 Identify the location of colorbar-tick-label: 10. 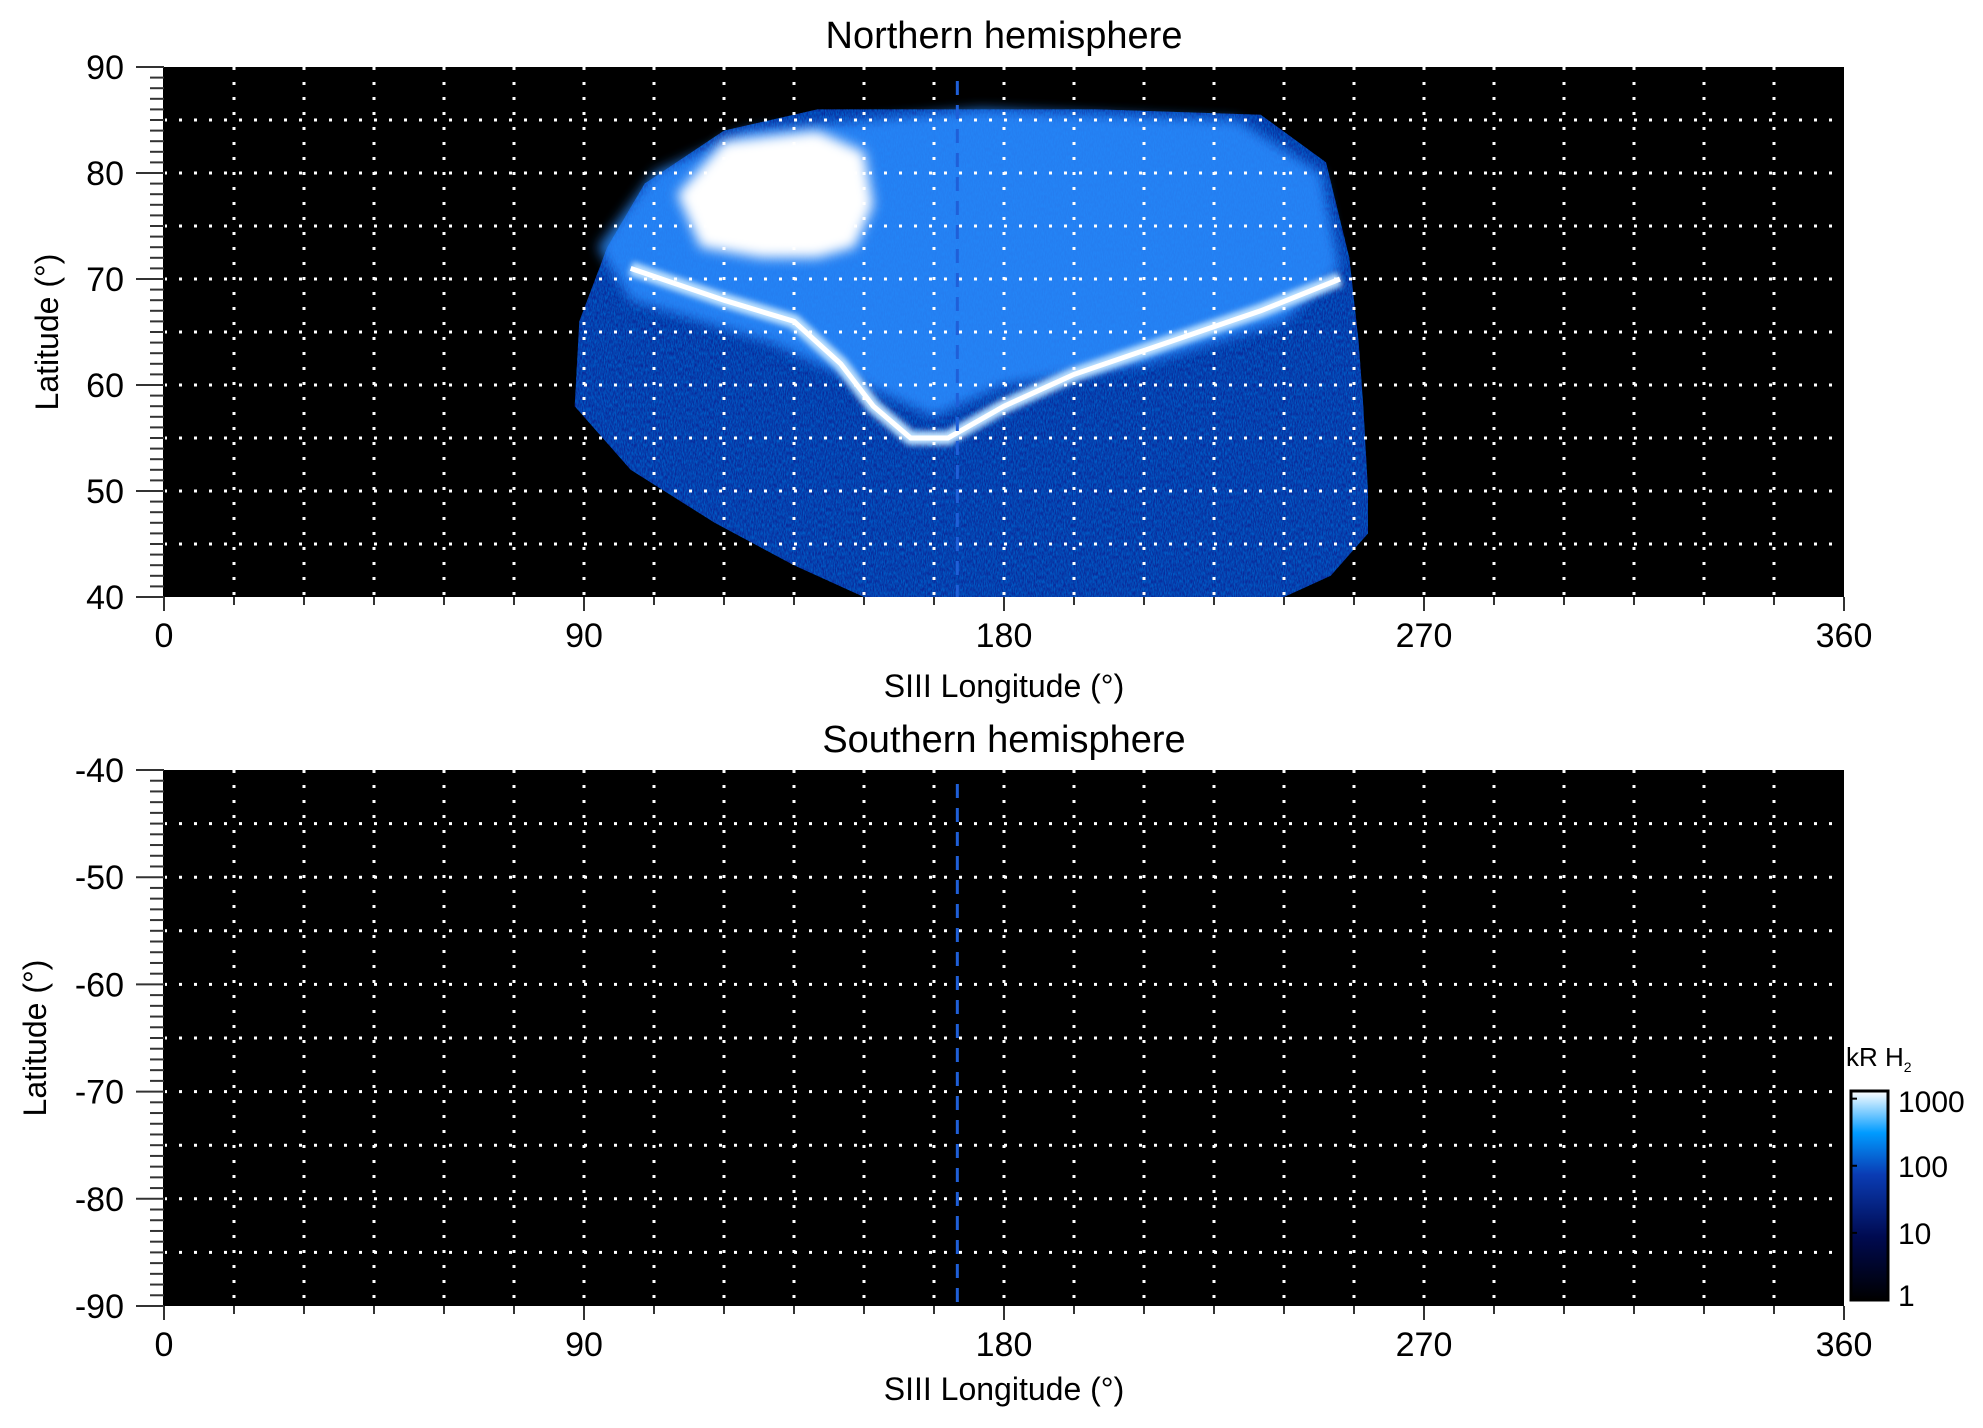
(1914, 1234).